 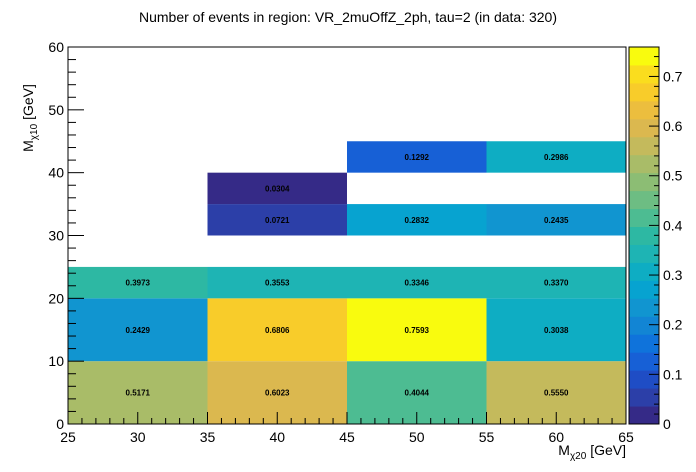 I want to click on colorbar-tick-label: 0.4, so click(x=673, y=225).